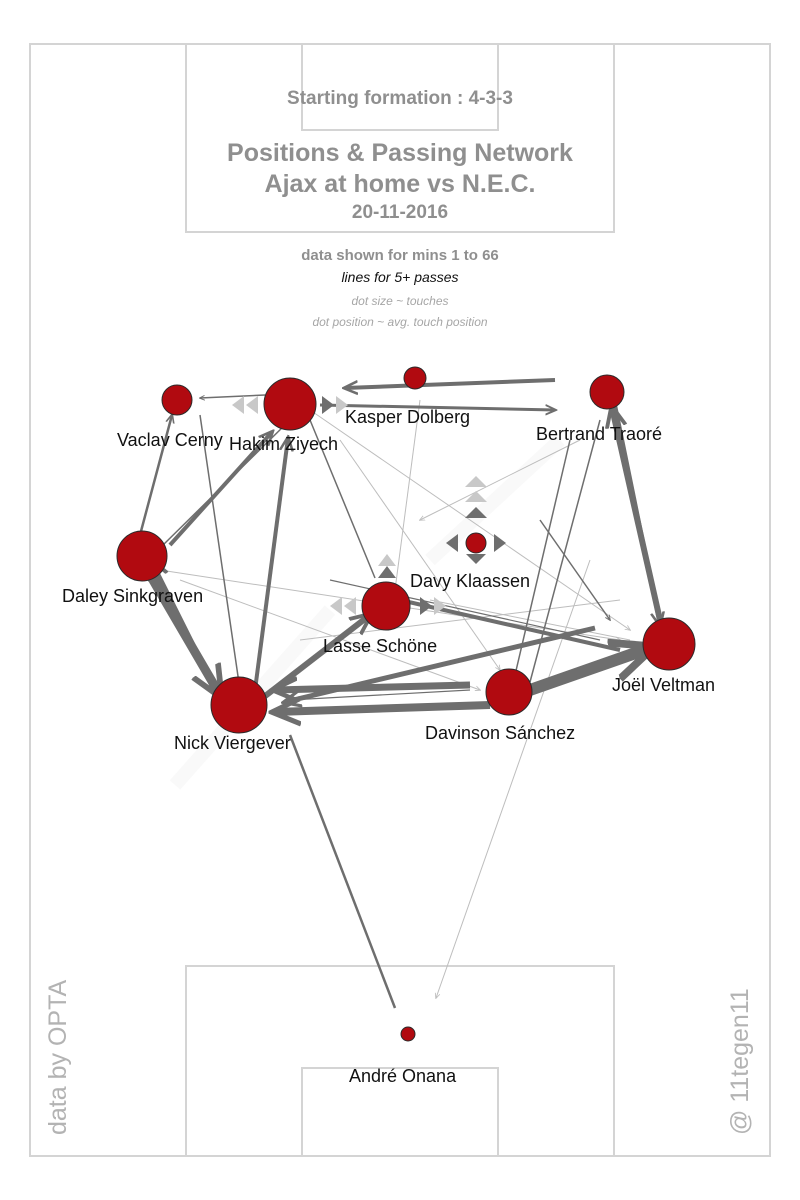 The image size is (800, 1200). Describe the element at coordinates (476, 543) in the screenshot. I see `node-klaassen` at that location.